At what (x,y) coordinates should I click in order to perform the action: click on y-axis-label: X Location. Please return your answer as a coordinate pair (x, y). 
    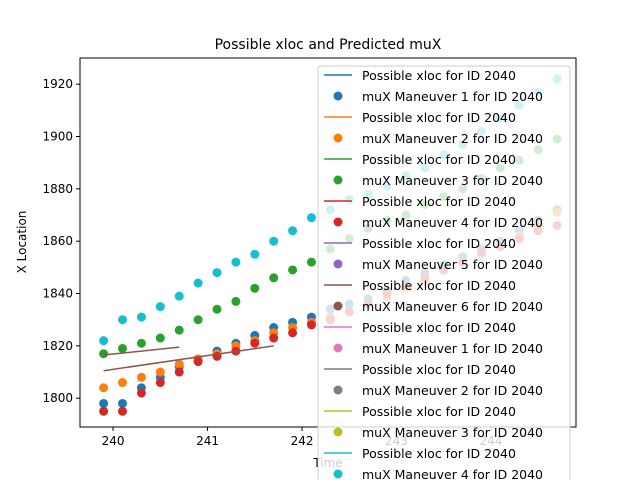
    Looking at the image, I should click on (22, 242).